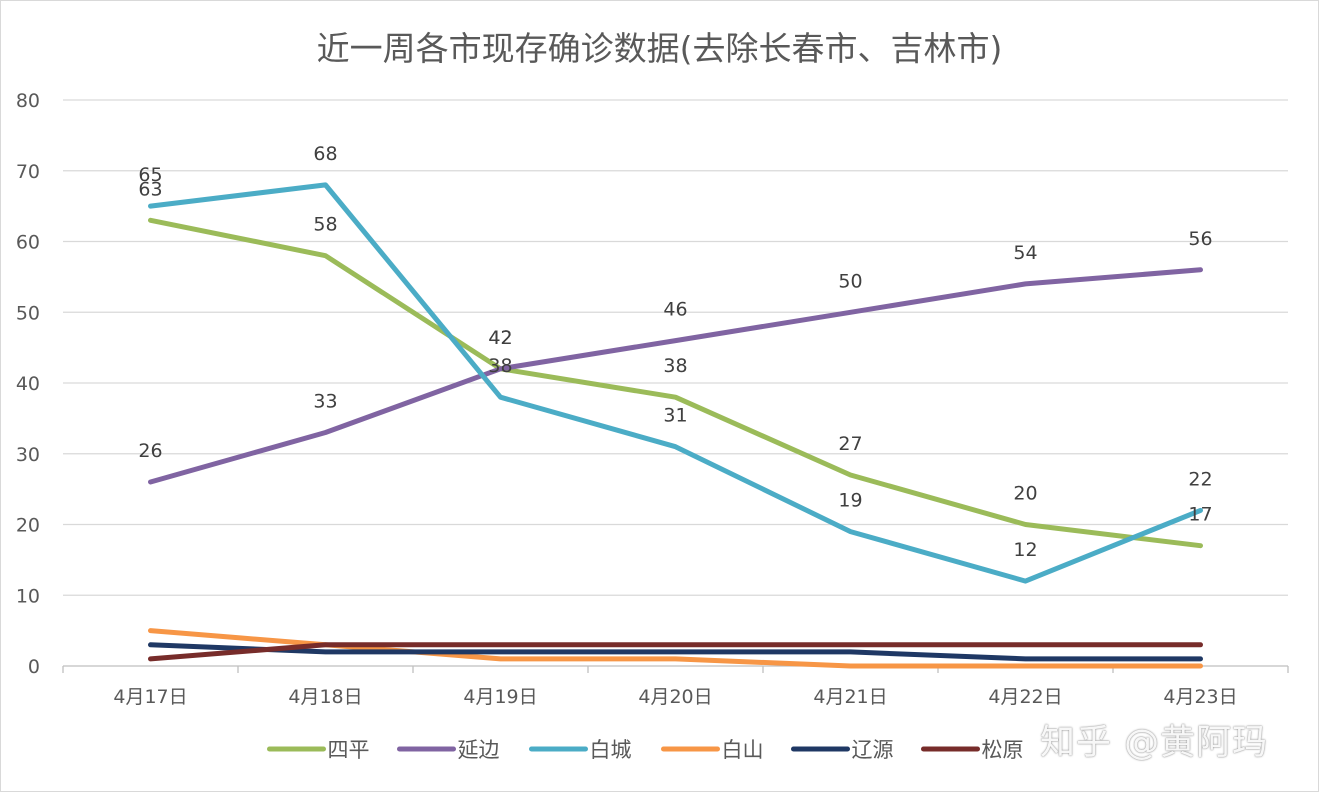 The height and width of the screenshot is (792, 1319). I want to click on data-label: 27, so click(850, 444).